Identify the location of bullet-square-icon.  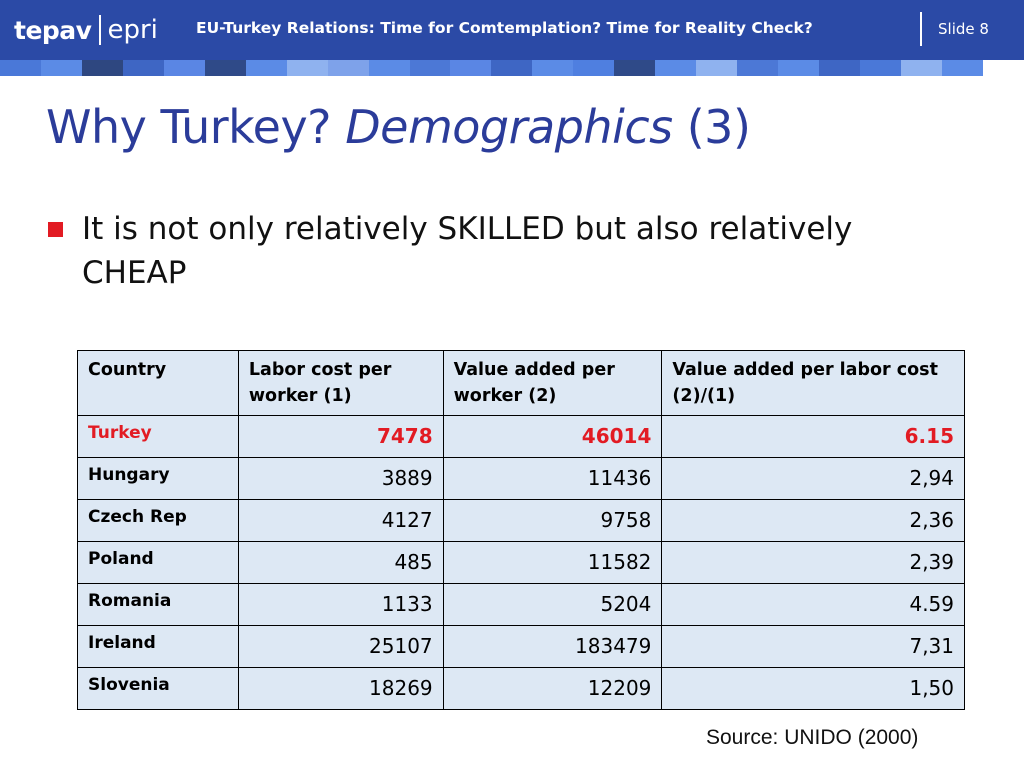
(55, 229).